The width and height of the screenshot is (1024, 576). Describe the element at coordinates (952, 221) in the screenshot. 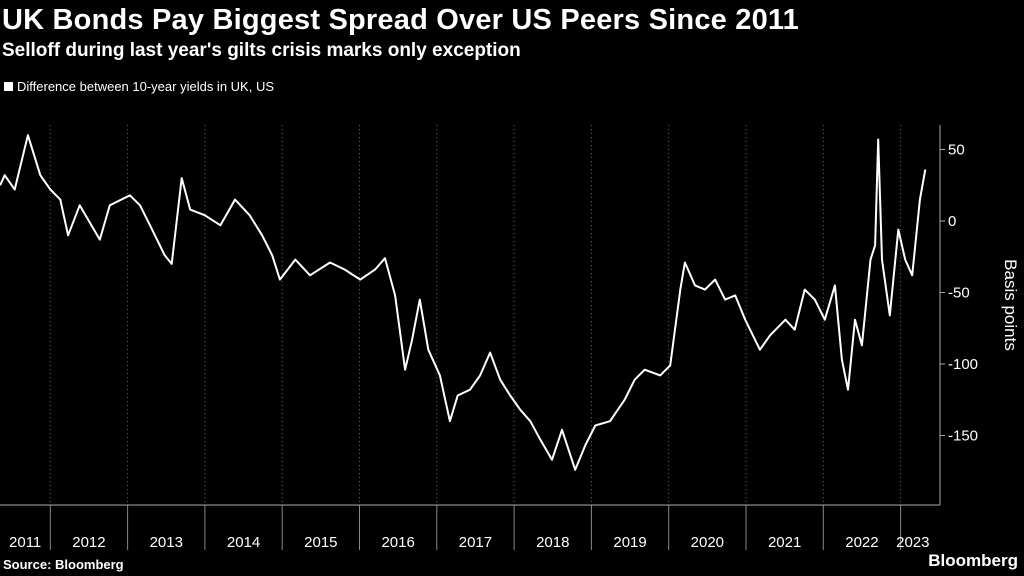

I see `y-tick-label: 0` at that location.